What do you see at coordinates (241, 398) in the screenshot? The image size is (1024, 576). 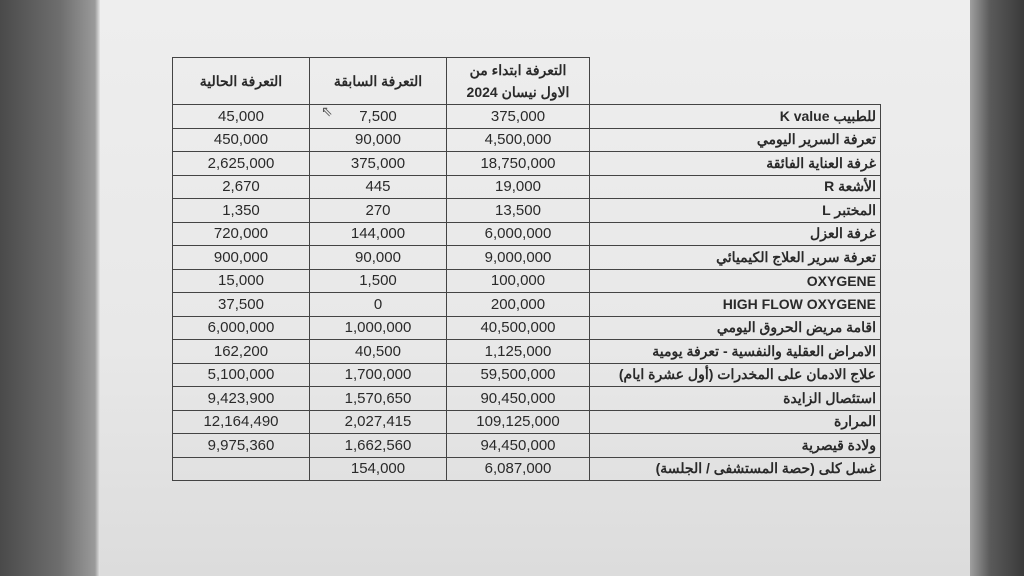 I see `cell-current: 9,423,900` at bounding box center [241, 398].